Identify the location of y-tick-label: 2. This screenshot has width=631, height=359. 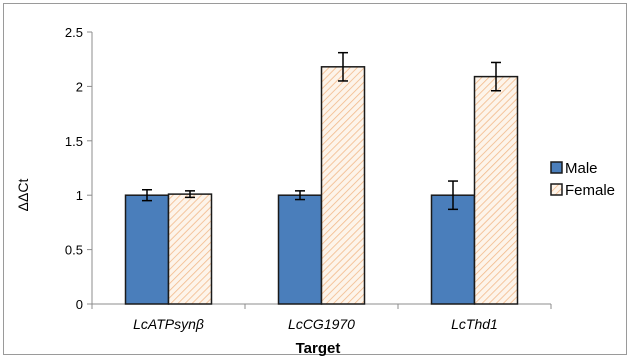
(79, 86).